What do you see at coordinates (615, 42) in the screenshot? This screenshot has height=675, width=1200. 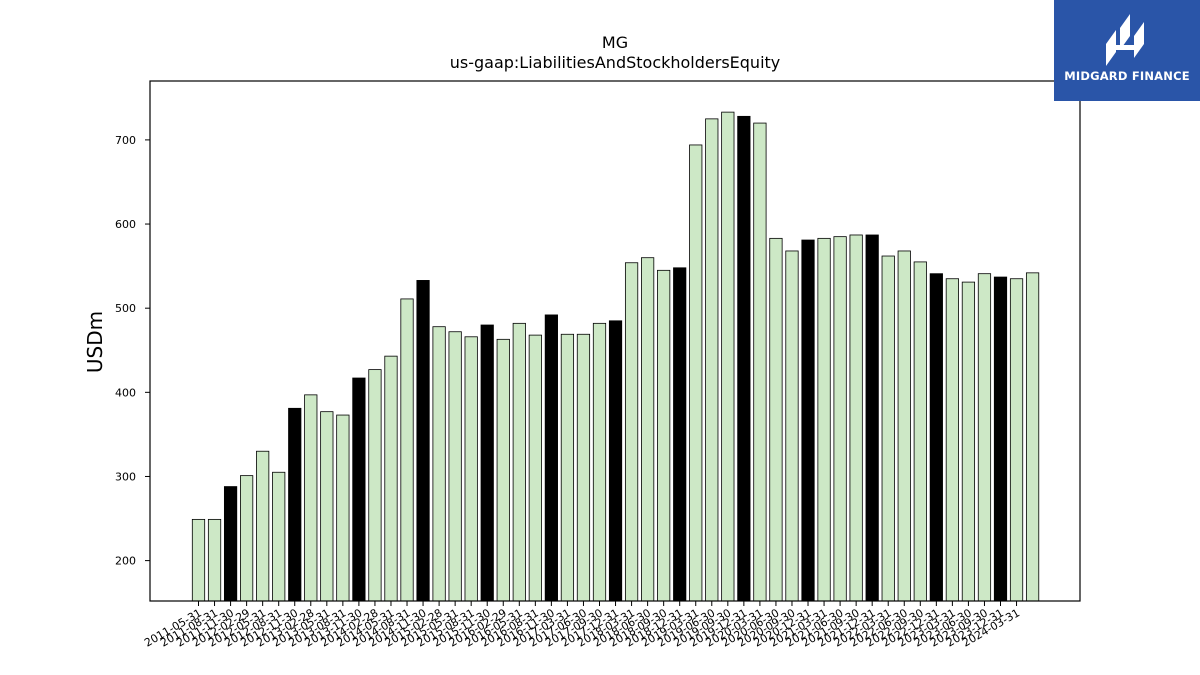 I see `chart-title: MG` at bounding box center [615, 42].